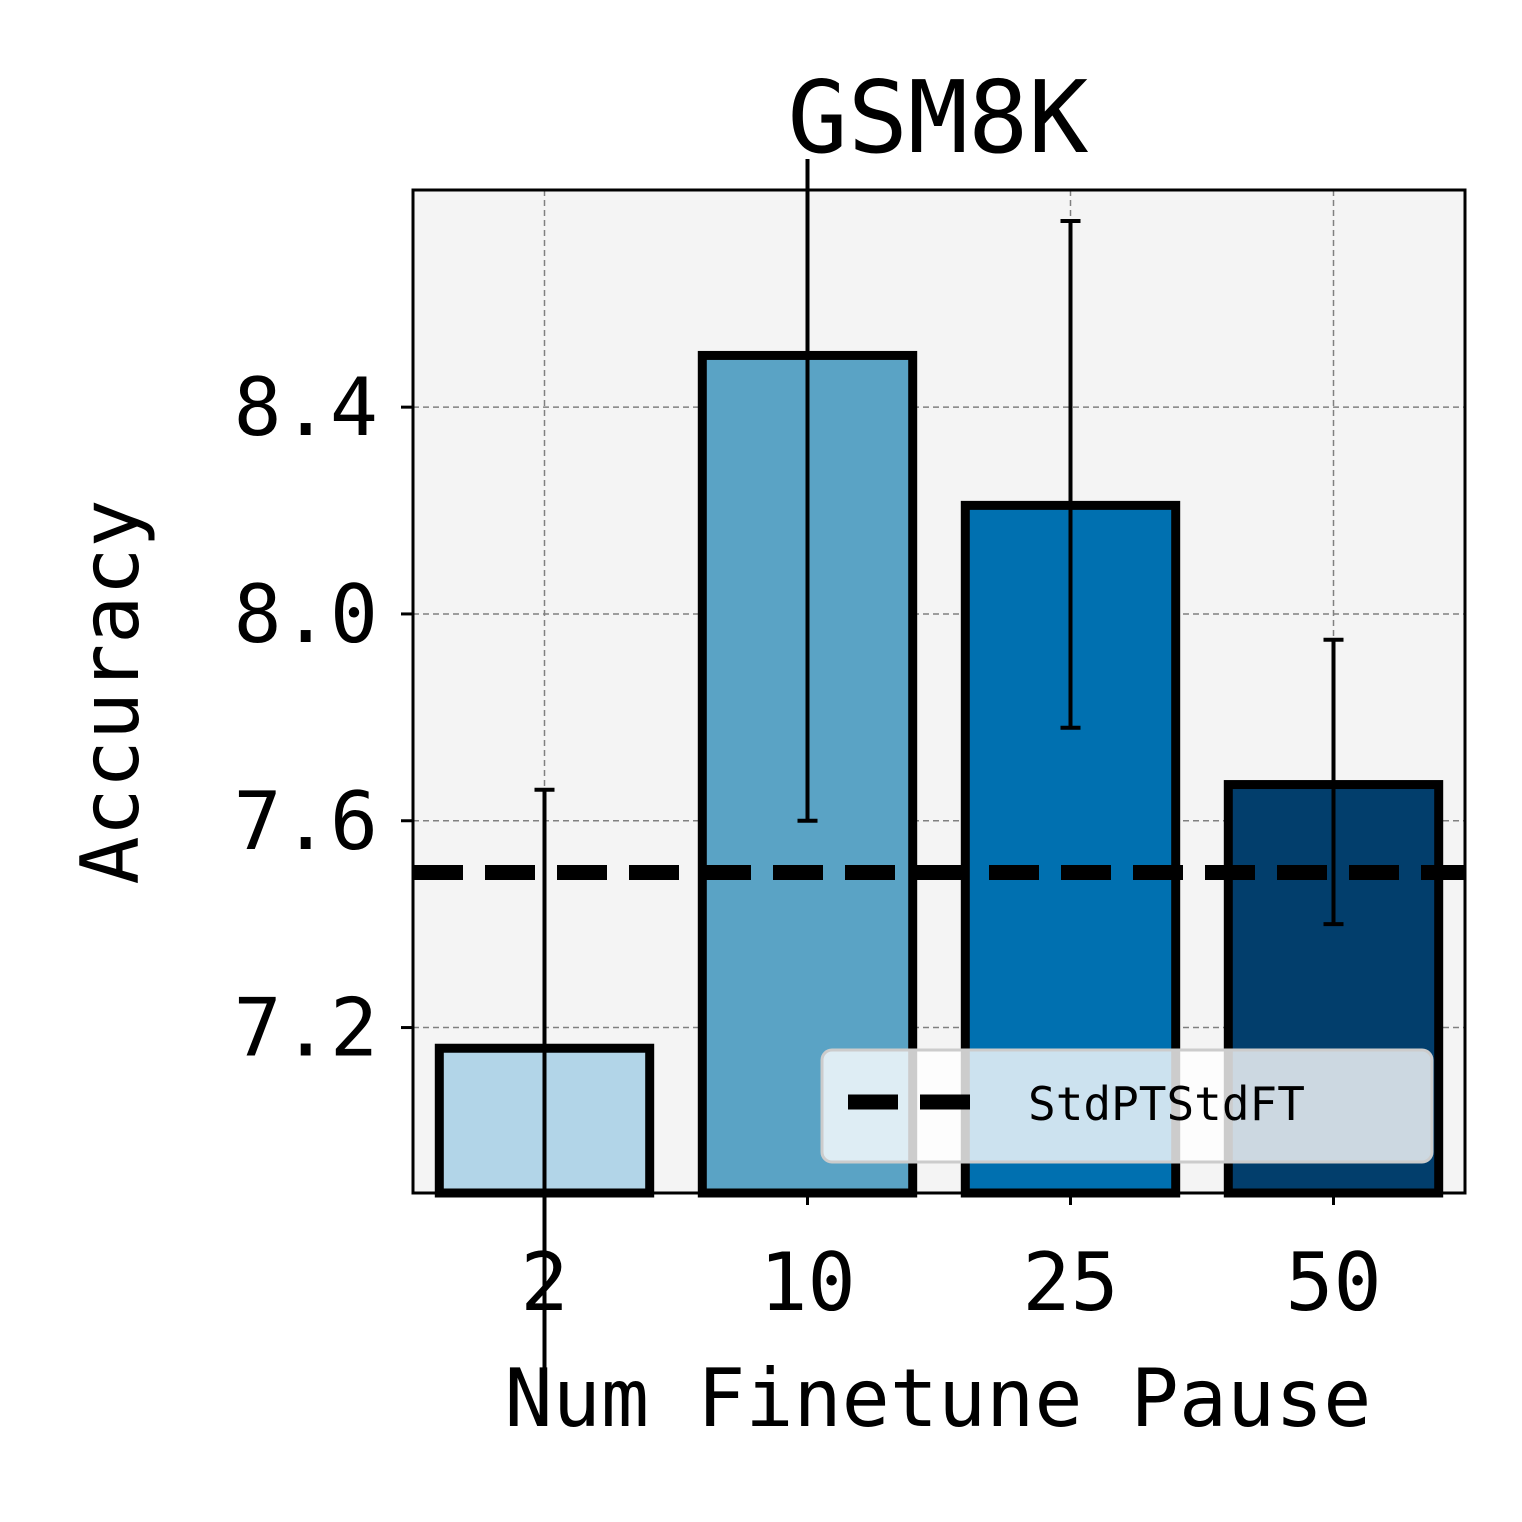 The width and height of the screenshot is (1522, 1522). Describe the element at coordinates (544, 1282) in the screenshot. I see `x-tick-label: 2` at that location.